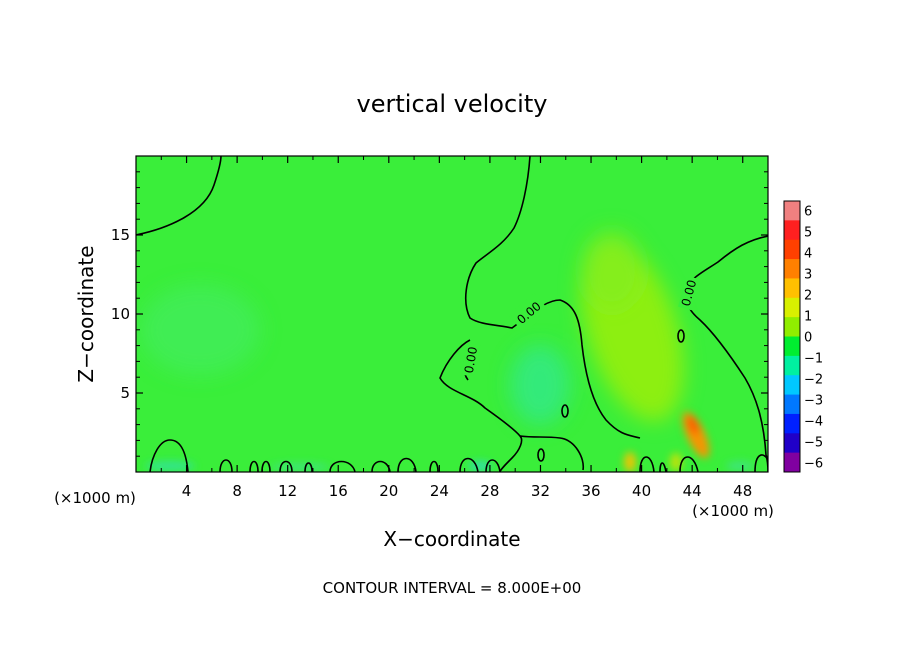 This screenshot has height=654, width=904. Describe the element at coordinates (360, 464) in the screenshot. I see `contour-surface-bumps` at that location.